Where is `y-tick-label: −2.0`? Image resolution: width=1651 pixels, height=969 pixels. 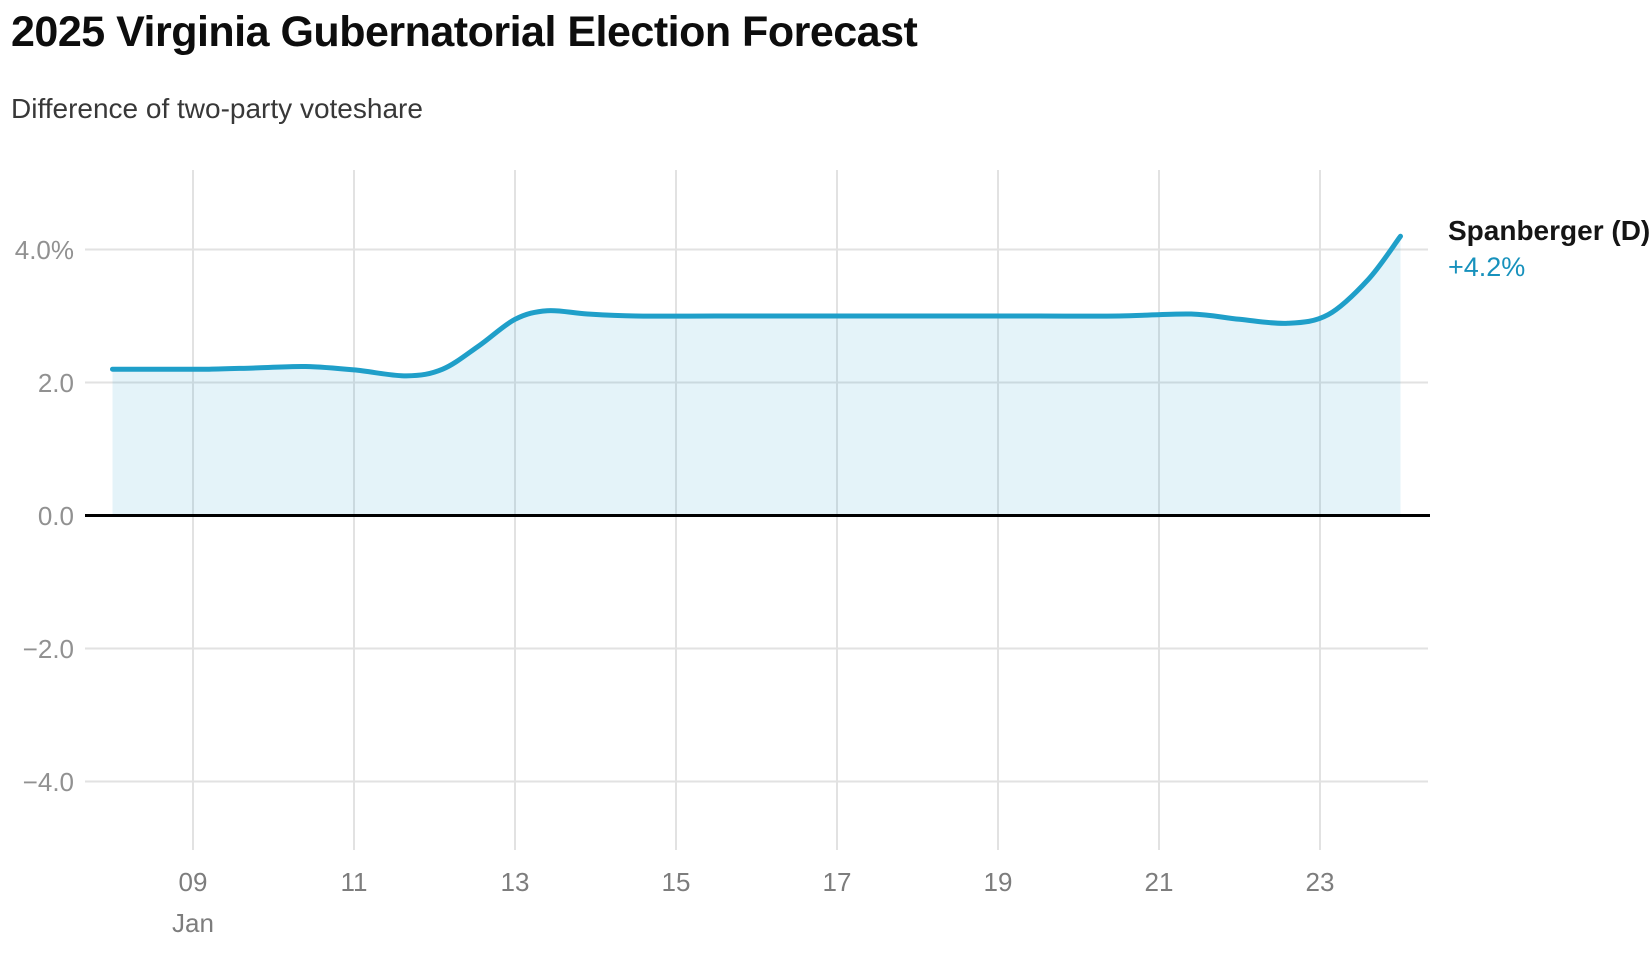 y-tick-label: −2.0 is located at coordinates (48, 648).